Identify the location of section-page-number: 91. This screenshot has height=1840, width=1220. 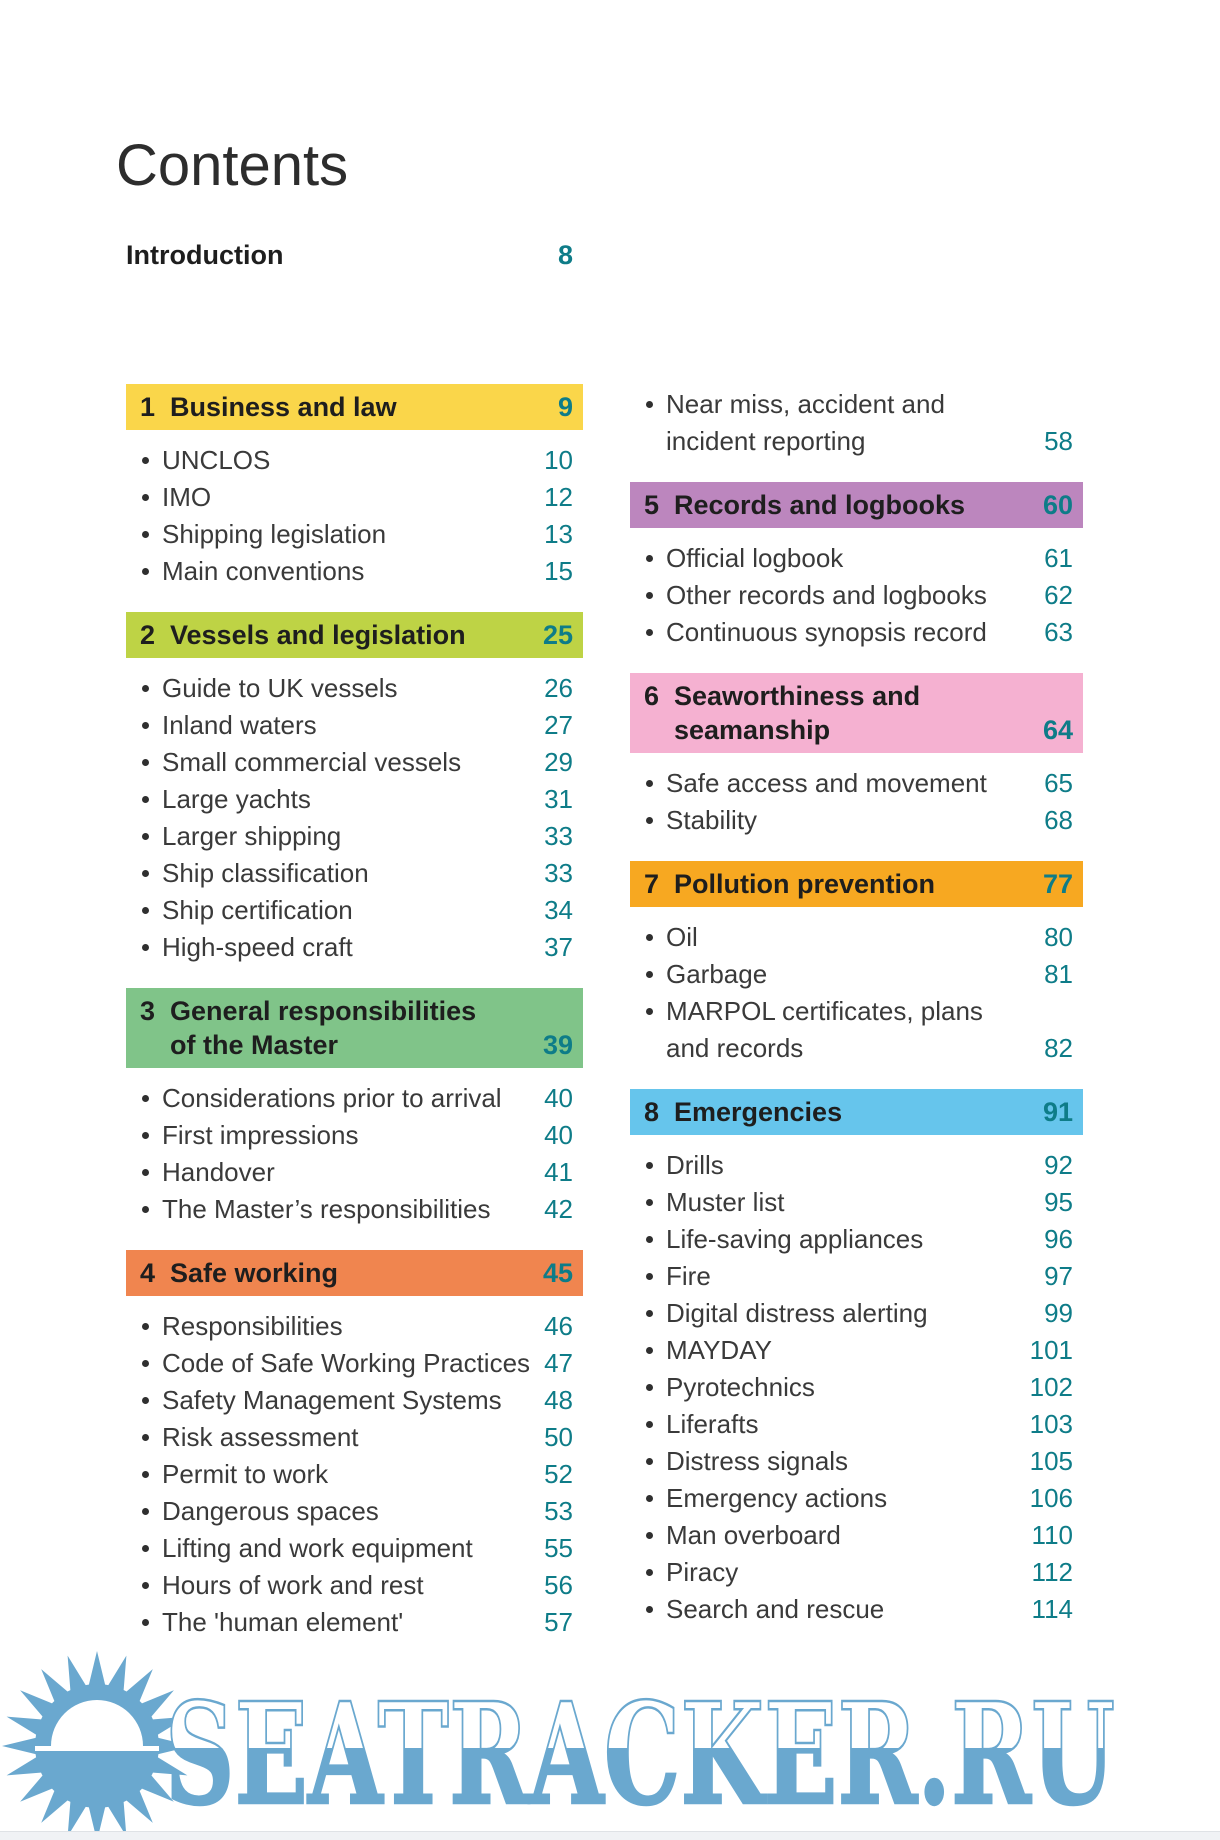
(1057, 1111).